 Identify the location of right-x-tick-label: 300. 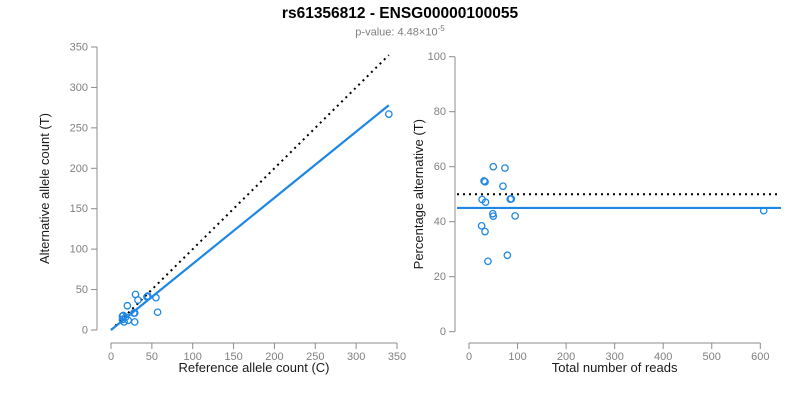
(614, 357).